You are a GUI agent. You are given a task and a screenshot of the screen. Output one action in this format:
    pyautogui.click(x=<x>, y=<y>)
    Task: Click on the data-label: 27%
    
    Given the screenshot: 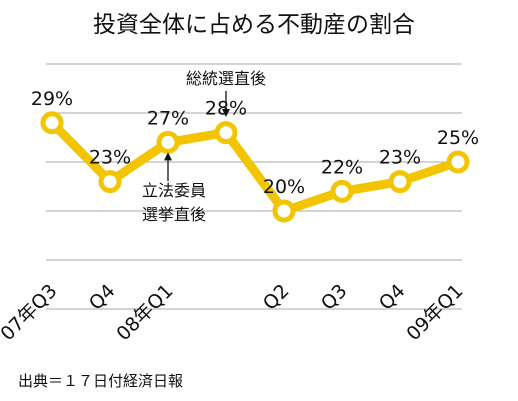 What is the action you would take?
    pyautogui.click(x=168, y=118)
    